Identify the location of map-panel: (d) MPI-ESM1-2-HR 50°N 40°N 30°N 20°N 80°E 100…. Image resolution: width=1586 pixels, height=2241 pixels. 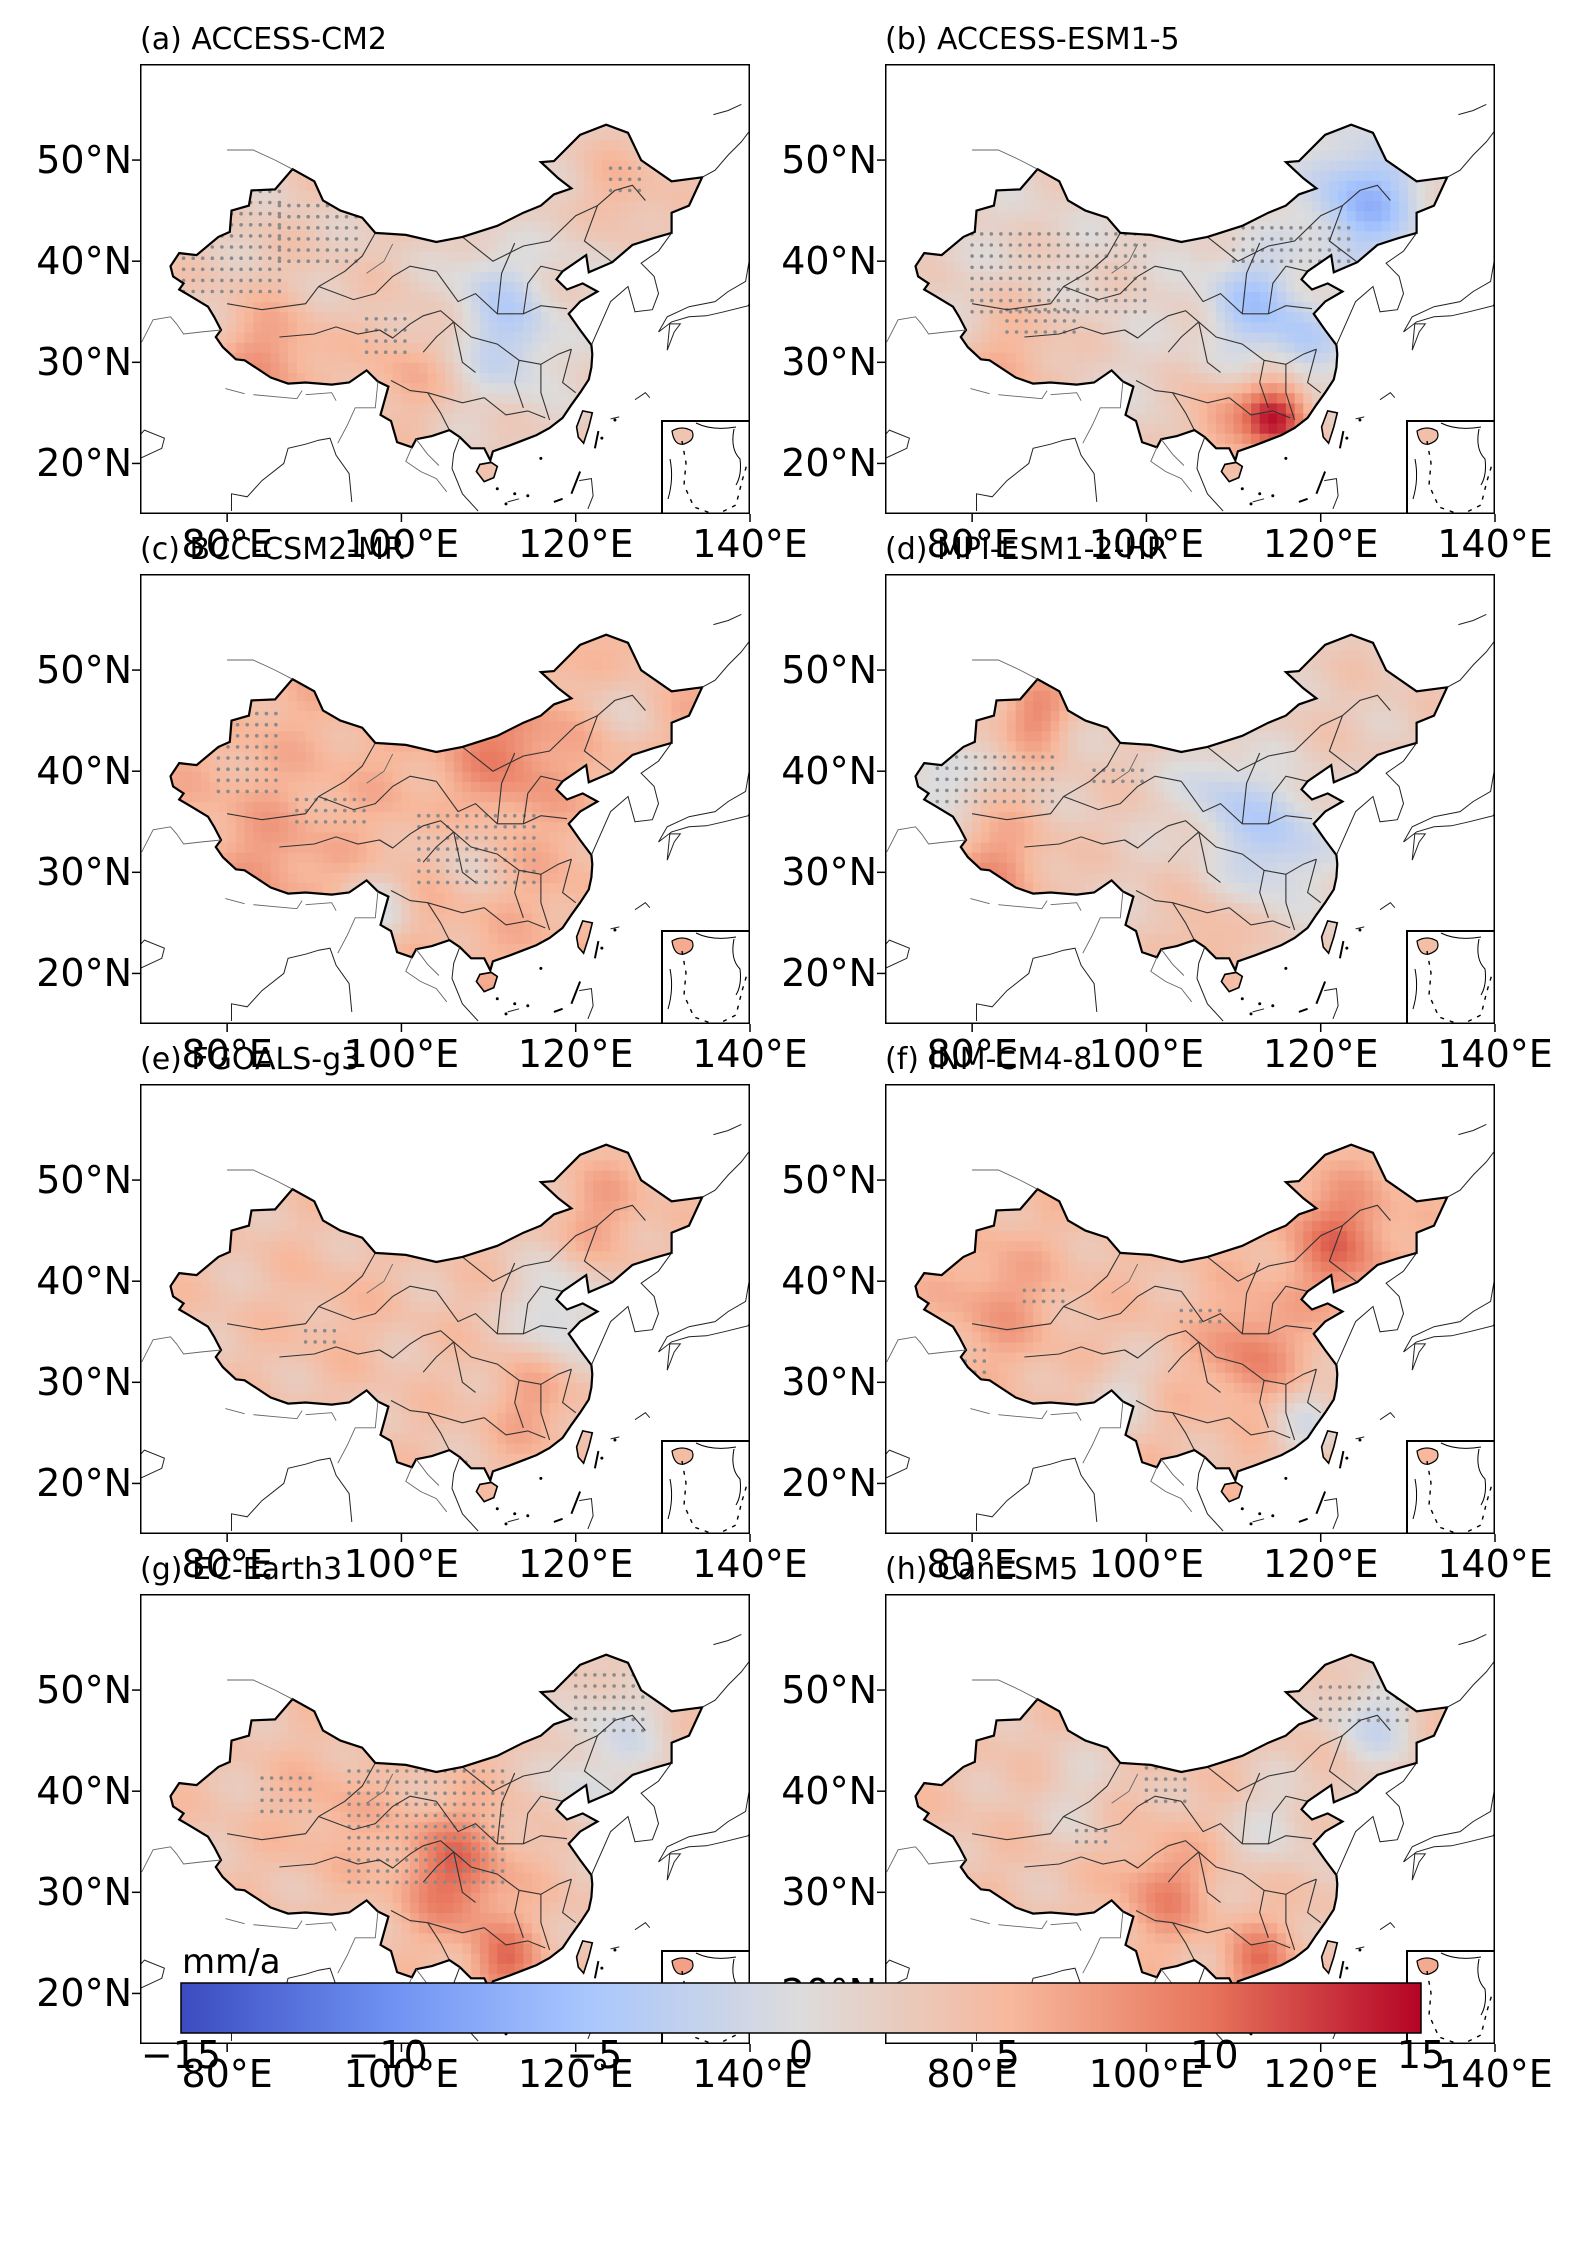
(1149, 804).